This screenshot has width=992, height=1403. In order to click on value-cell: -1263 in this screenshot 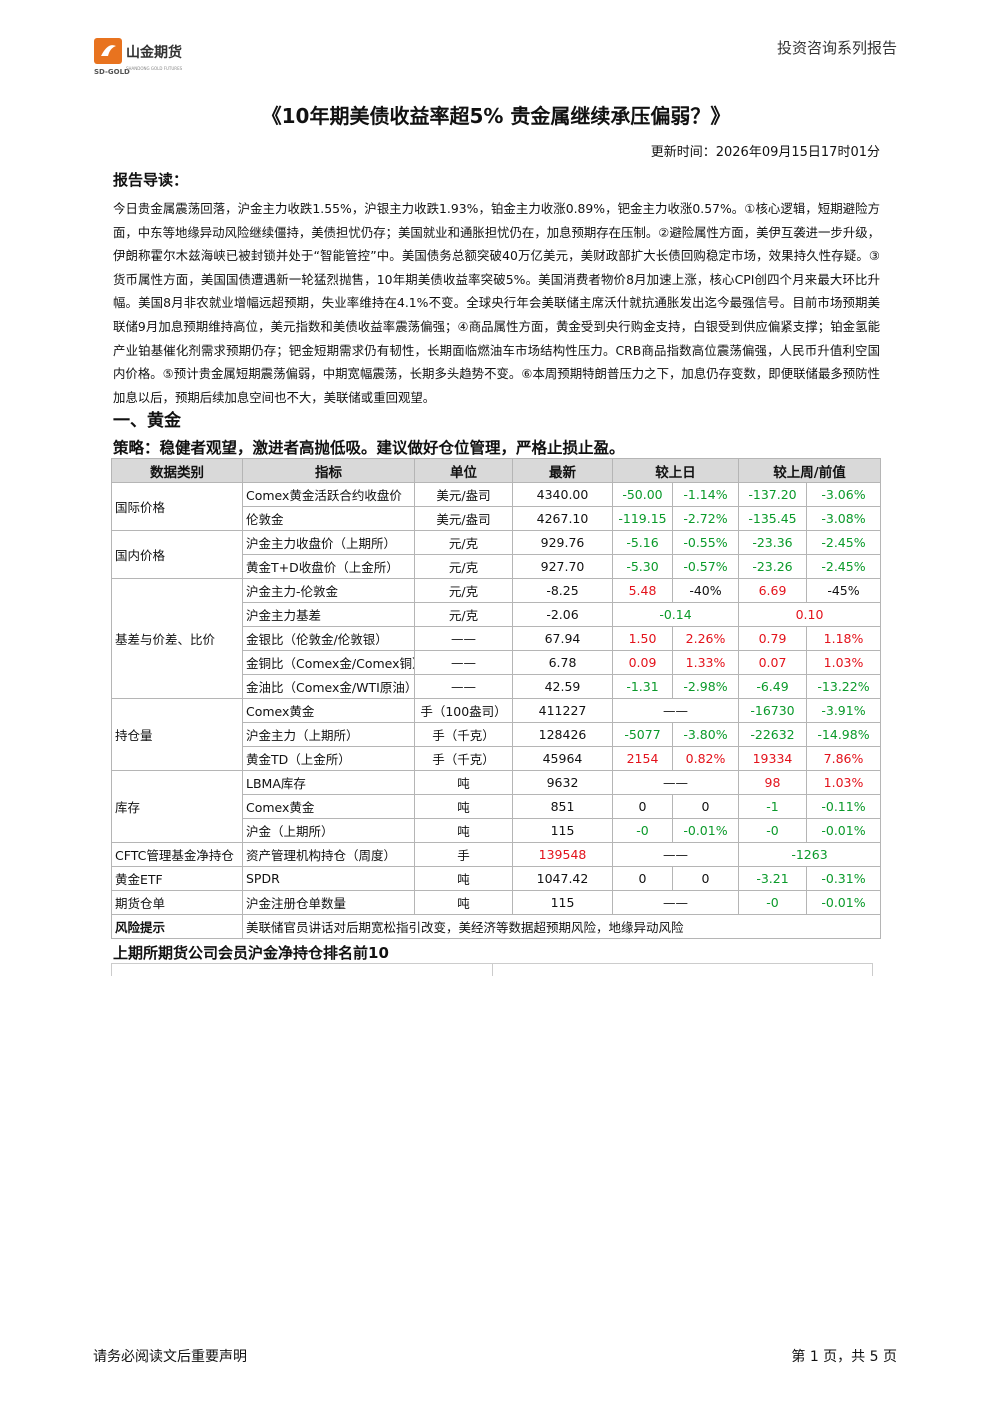, I will do `click(809, 854)`.